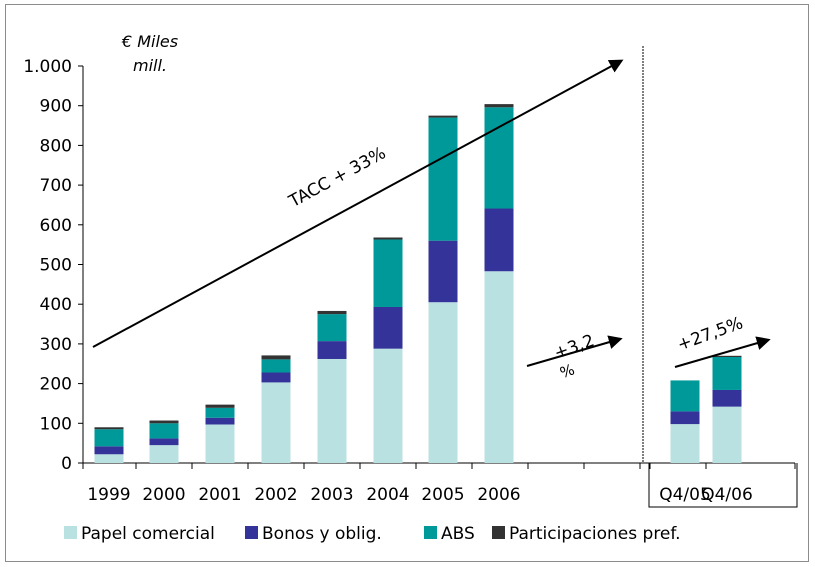 Image resolution: width=815 pixels, height=567 pixels. What do you see at coordinates (163, 495) in the screenshot?
I see `x-tick-label: 2000` at bounding box center [163, 495].